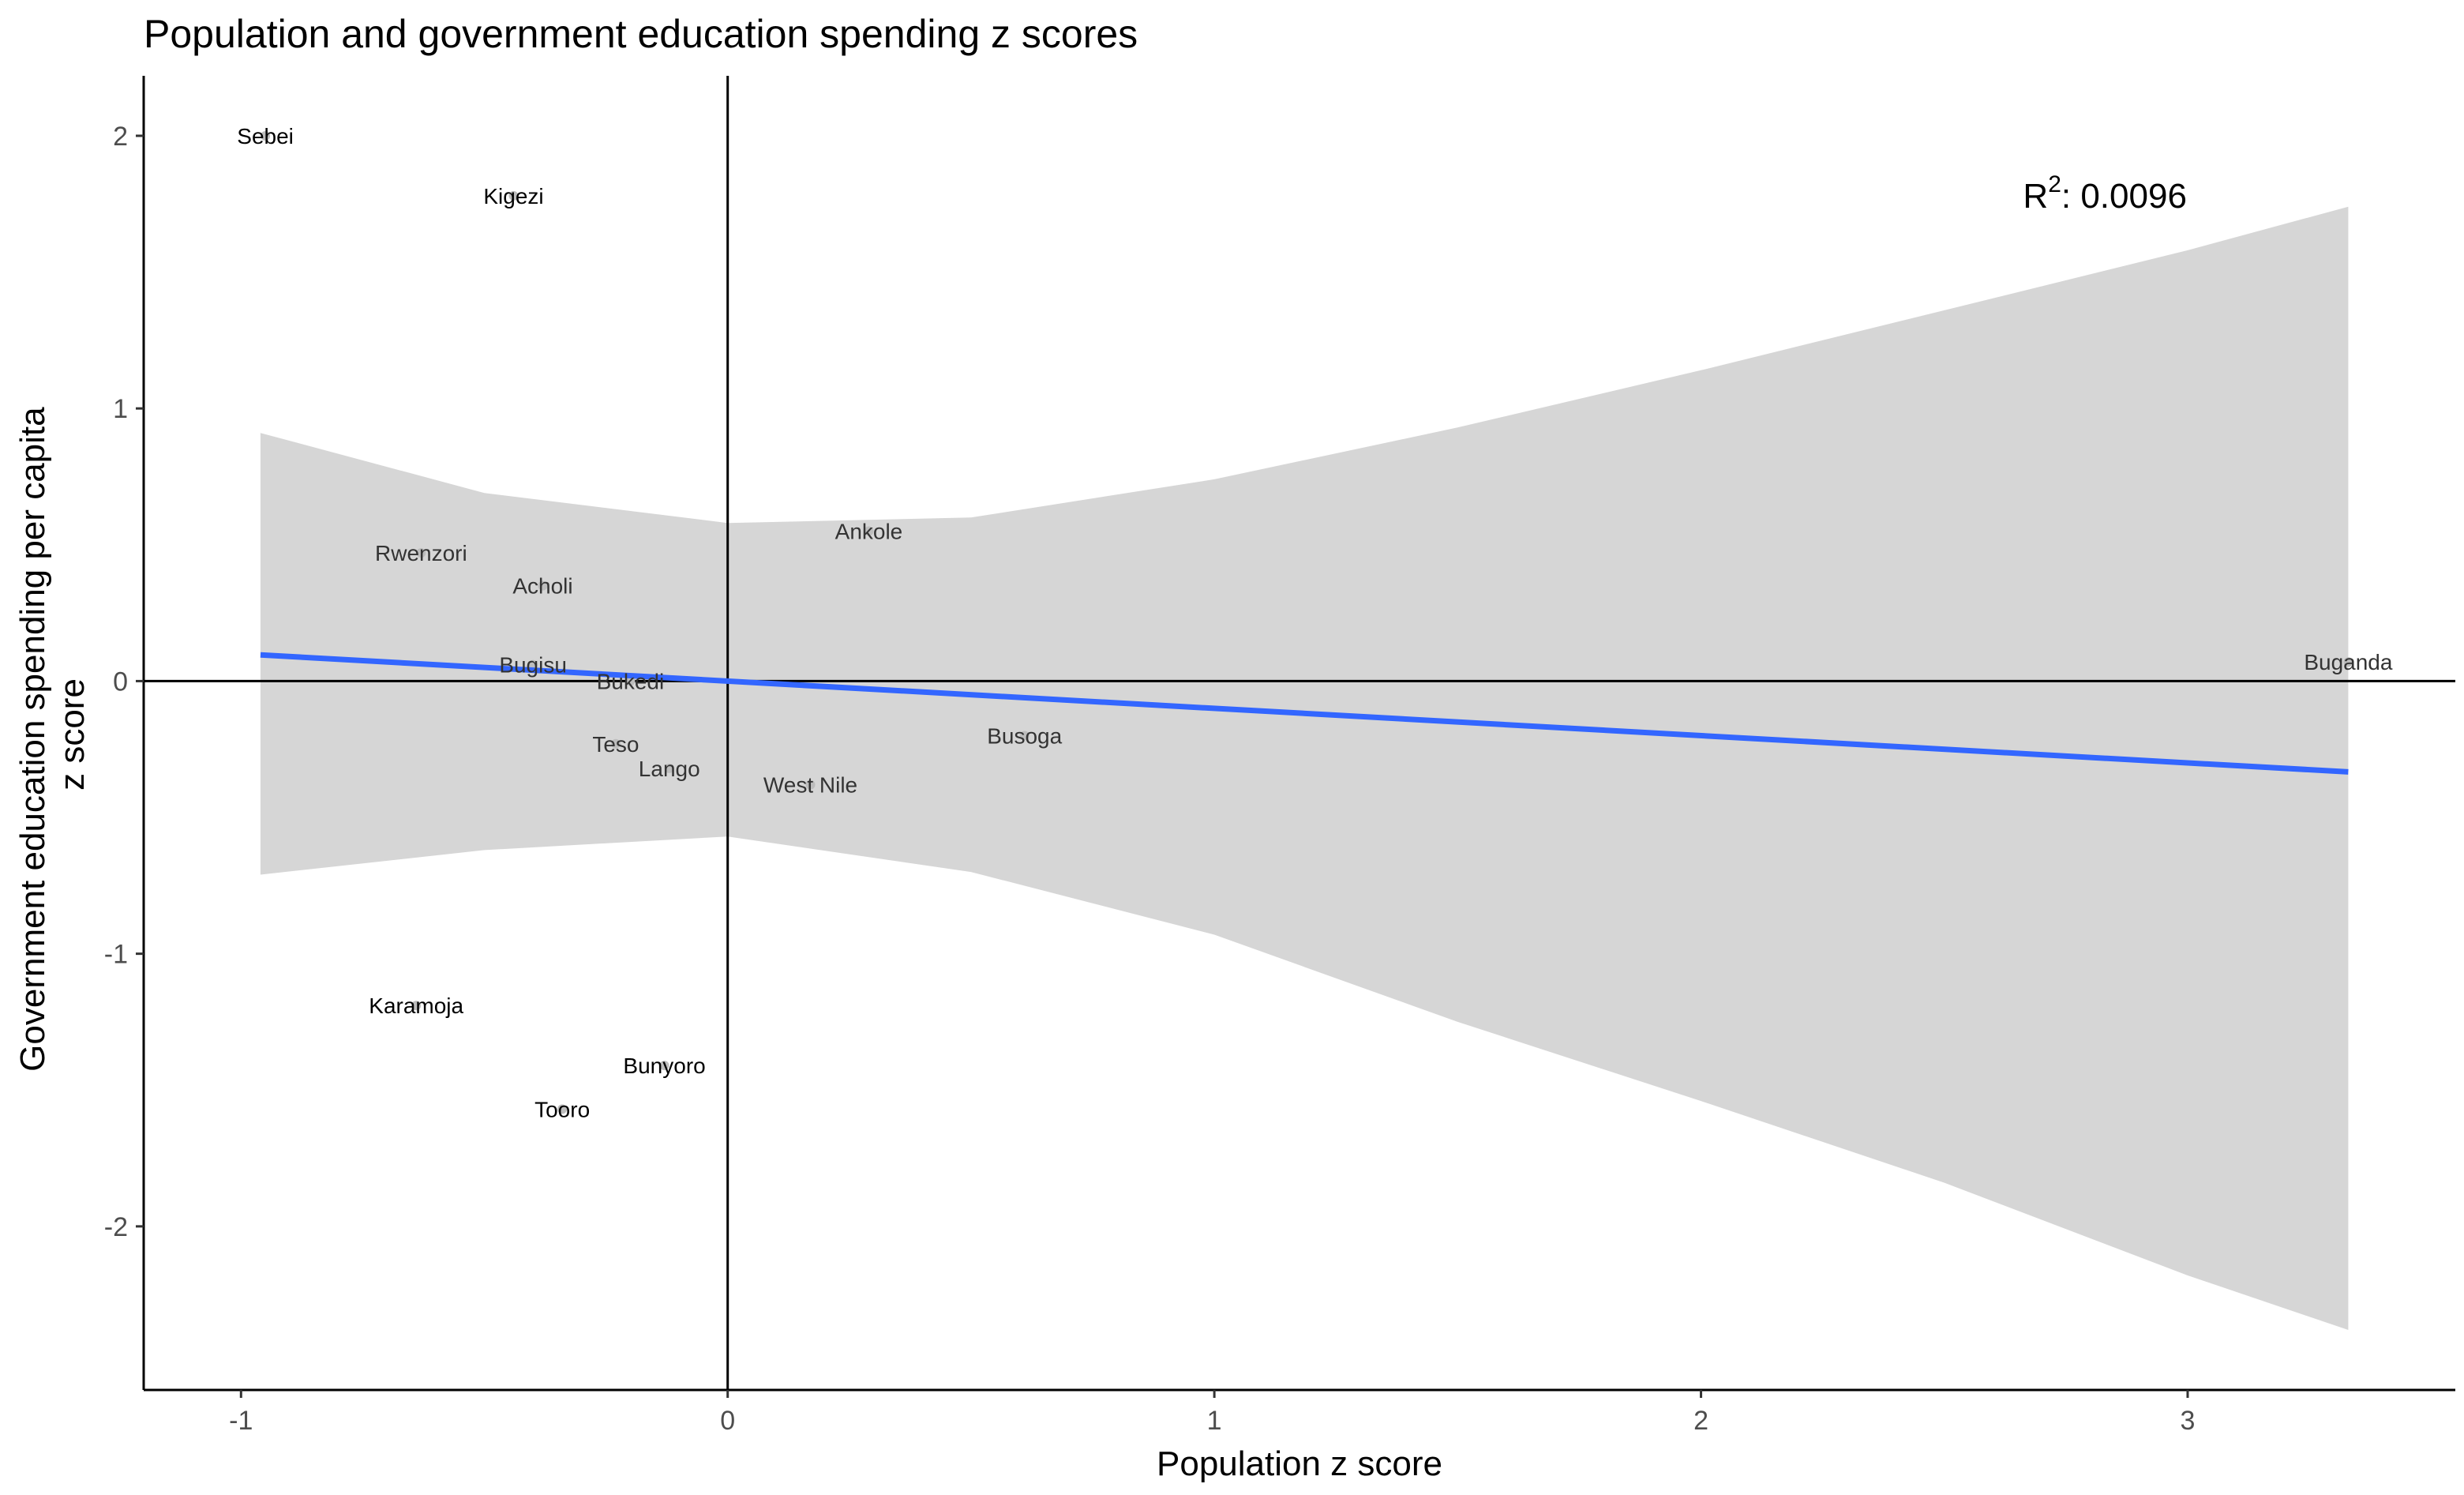 The image size is (2464, 1495). I want to click on point-label-lango: Lango, so click(669, 769).